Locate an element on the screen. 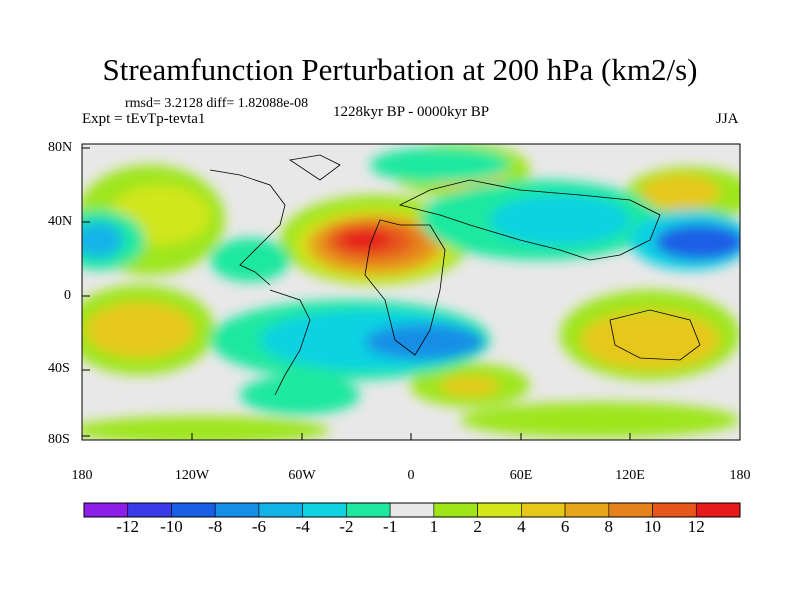  period-label: 1228kyr BP - 0000kyr BP is located at coordinates (411, 112).